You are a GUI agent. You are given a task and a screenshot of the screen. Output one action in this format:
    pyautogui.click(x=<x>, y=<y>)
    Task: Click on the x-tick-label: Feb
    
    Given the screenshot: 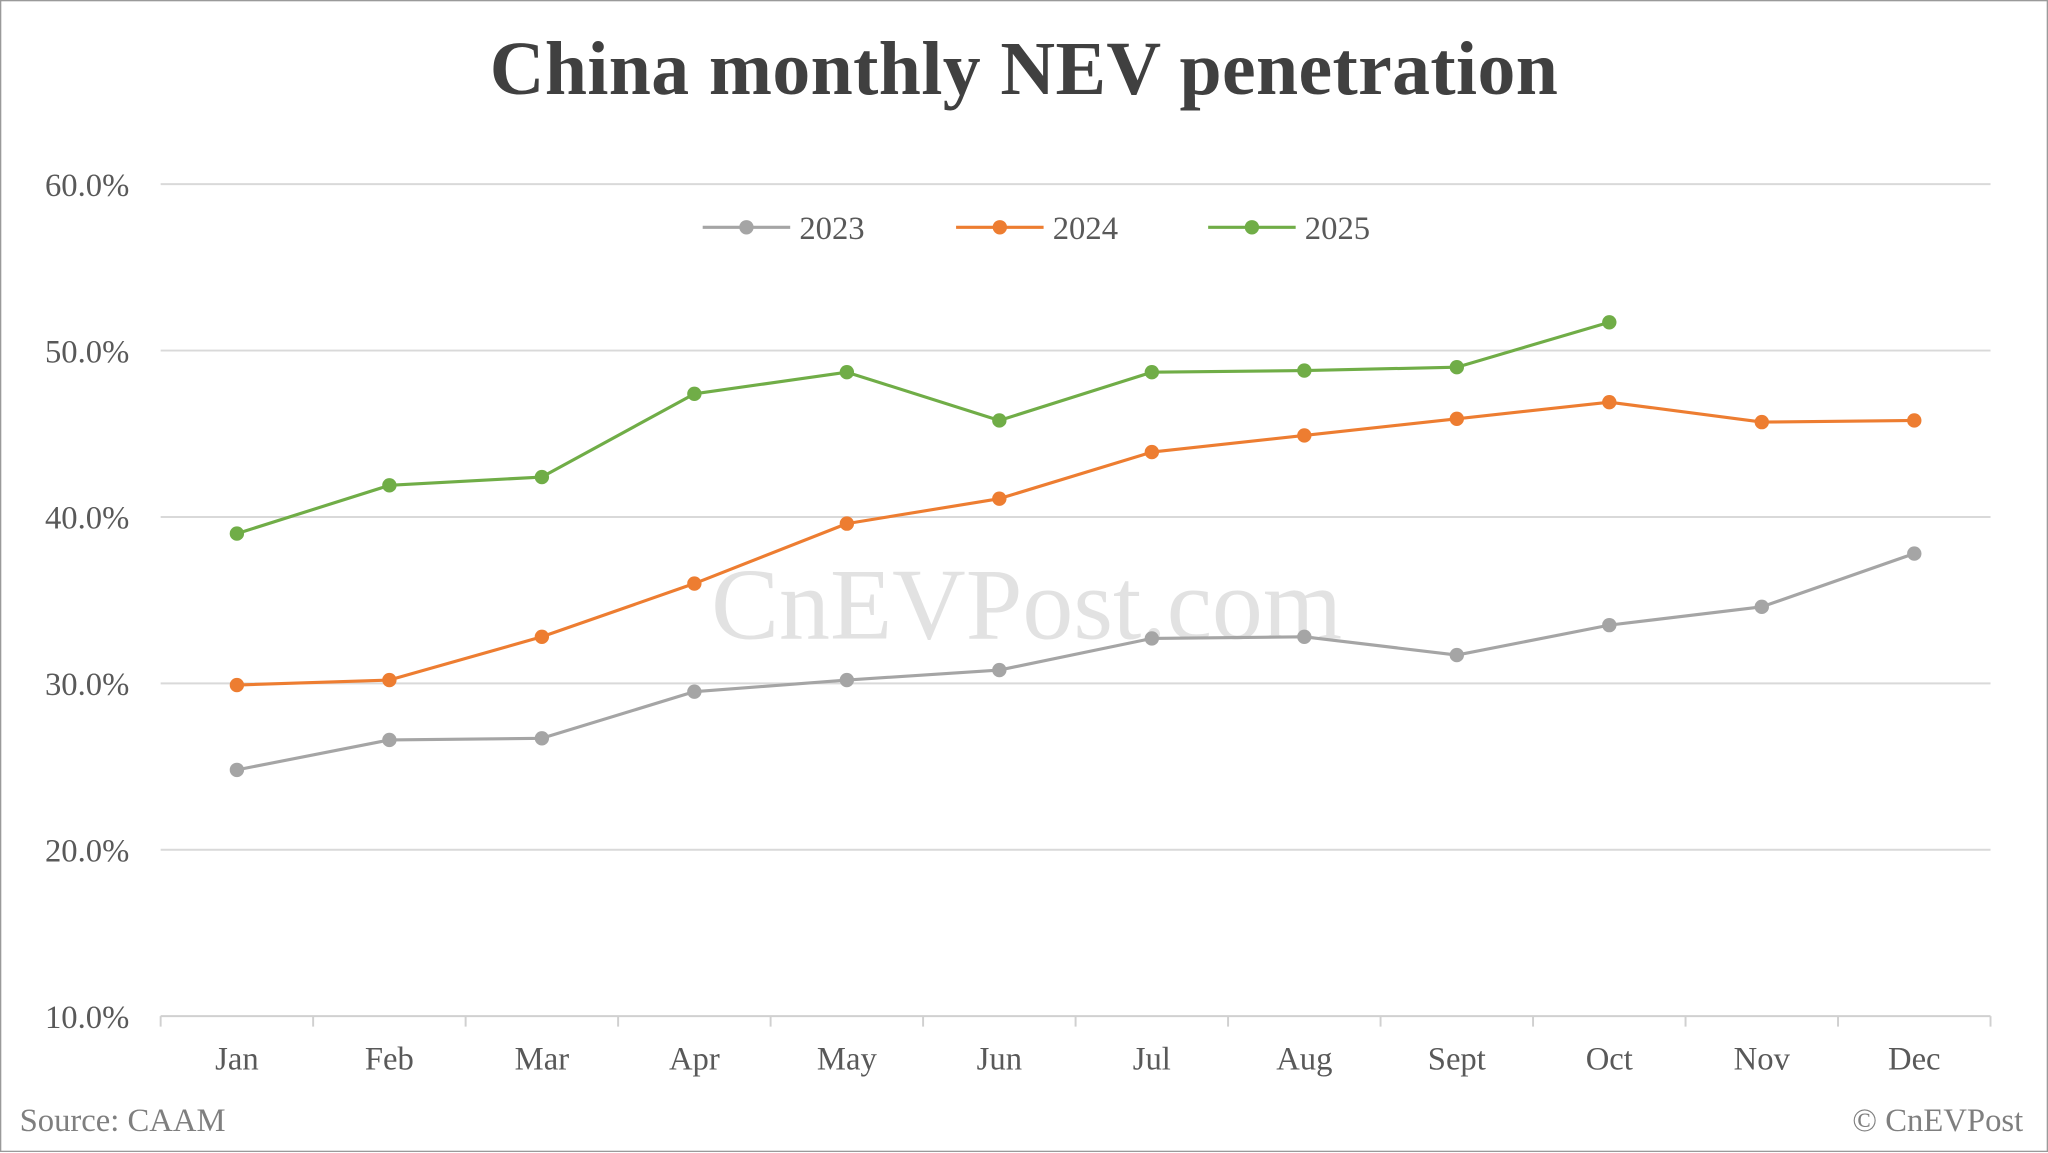 What is the action you would take?
    pyautogui.click(x=389, y=1060)
    